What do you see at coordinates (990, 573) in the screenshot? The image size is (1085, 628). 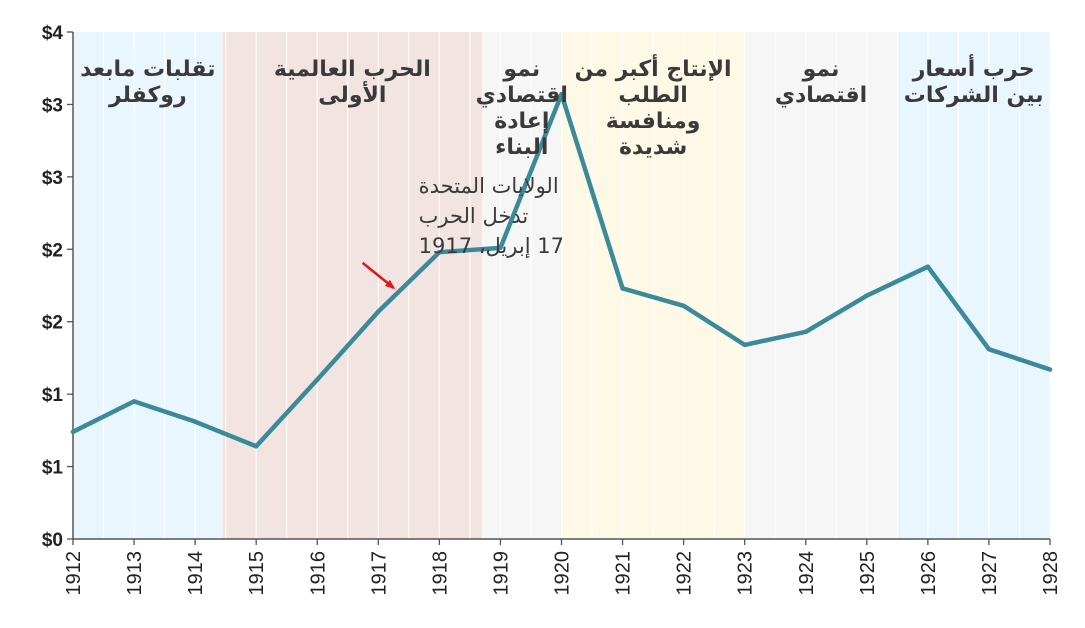 I see `x-tick-label: 1927` at bounding box center [990, 573].